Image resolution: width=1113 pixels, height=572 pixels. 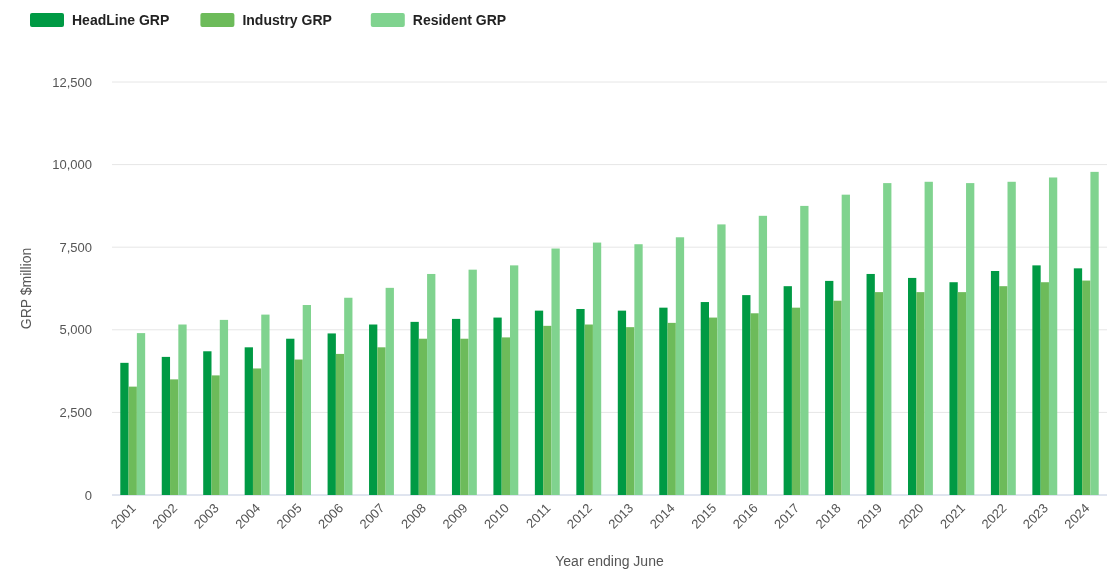 What do you see at coordinates (75, 412) in the screenshot?
I see `y-tick-label: 2,500` at bounding box center [75, 412].